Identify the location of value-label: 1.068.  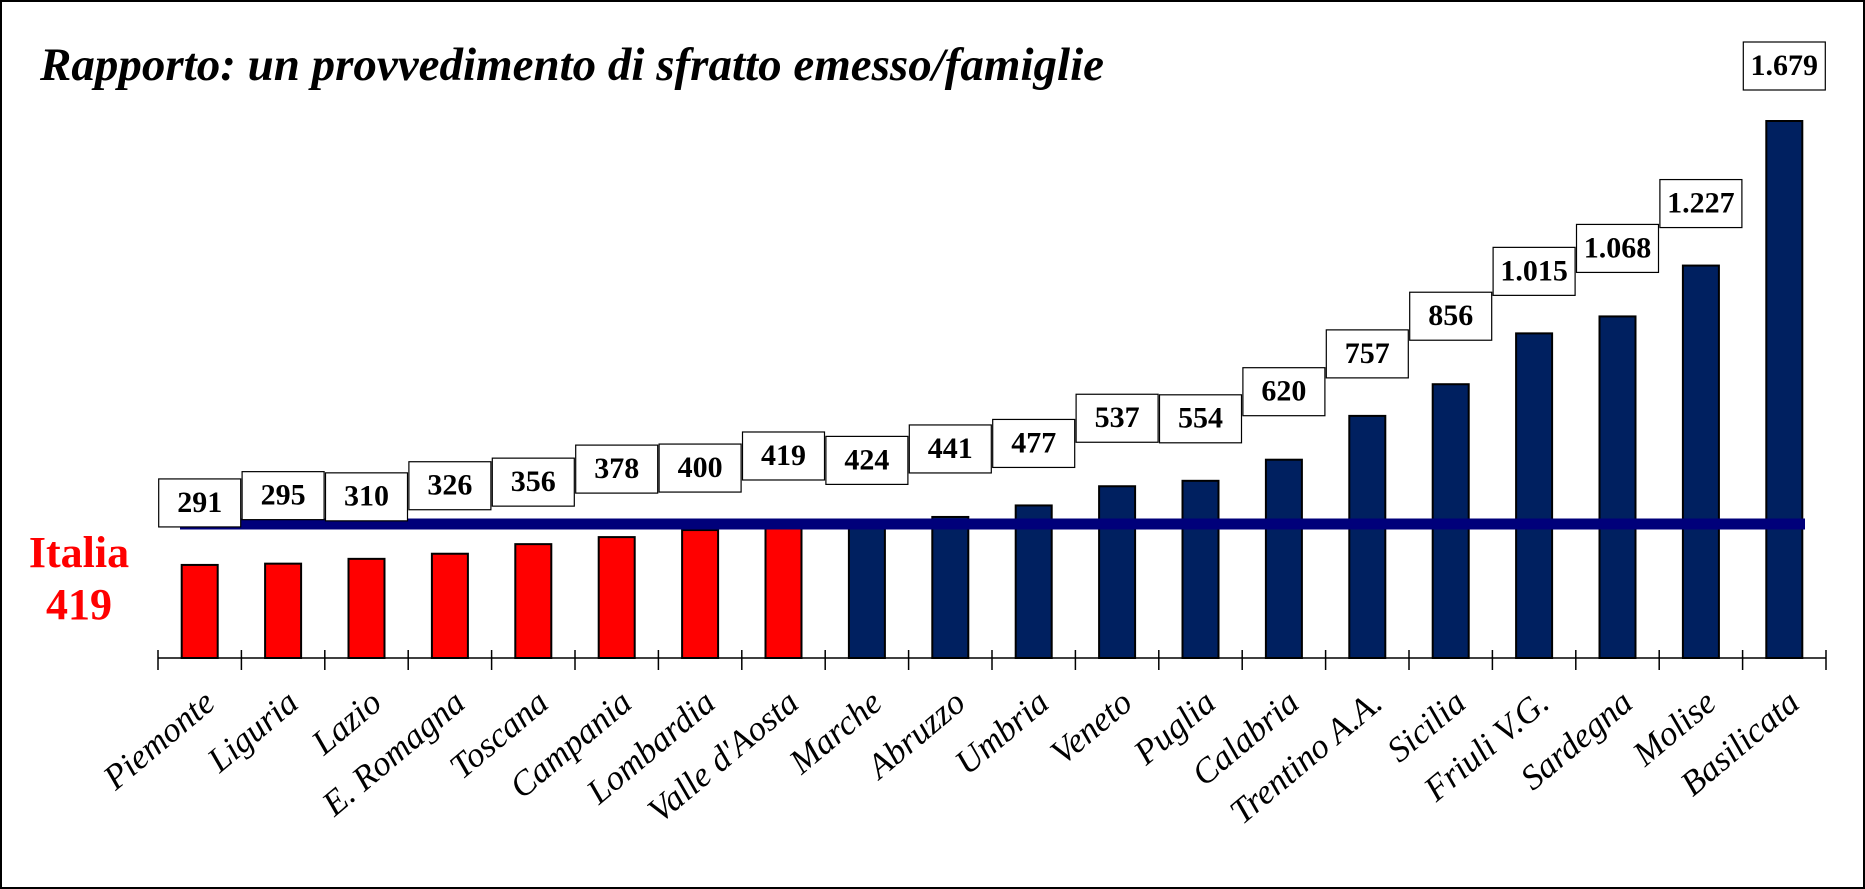
(1618, 247).